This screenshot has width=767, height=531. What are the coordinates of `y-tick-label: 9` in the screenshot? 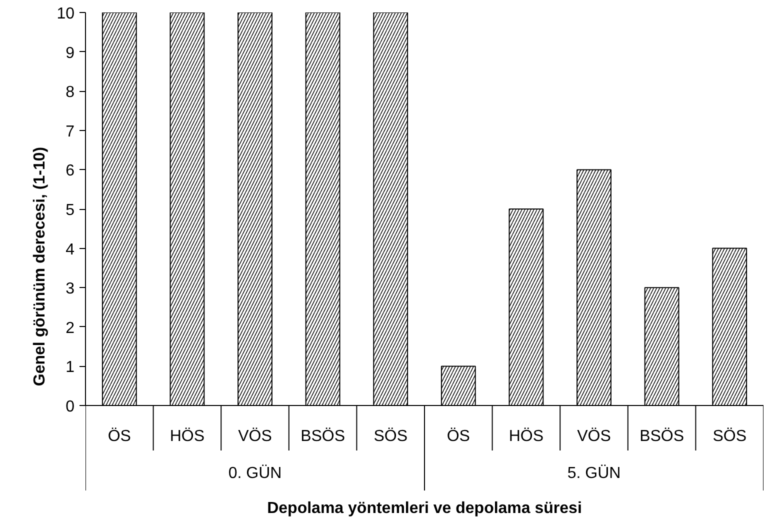 It's located at (70, 53).